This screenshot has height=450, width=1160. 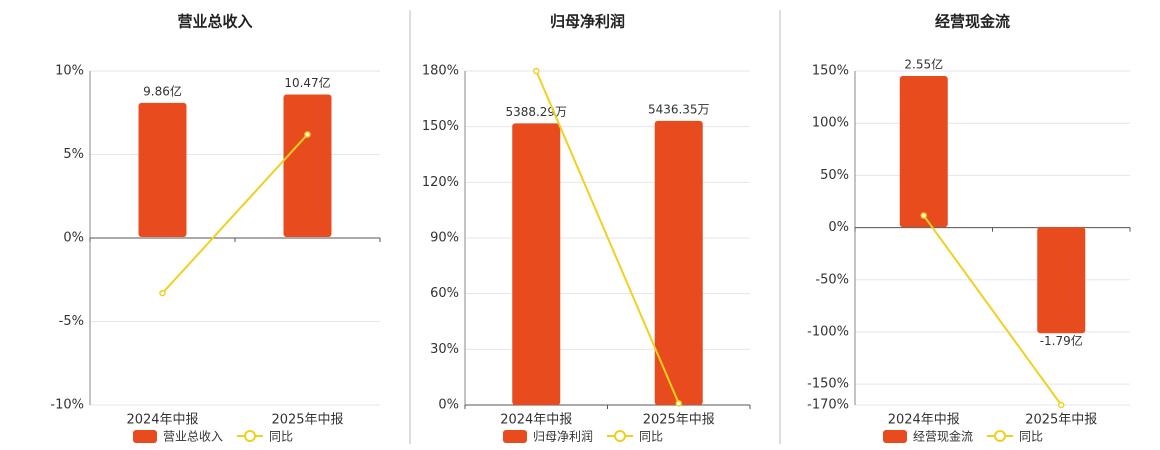 I want to click on y-tick-label: 50%, so click(x=834, y=175).